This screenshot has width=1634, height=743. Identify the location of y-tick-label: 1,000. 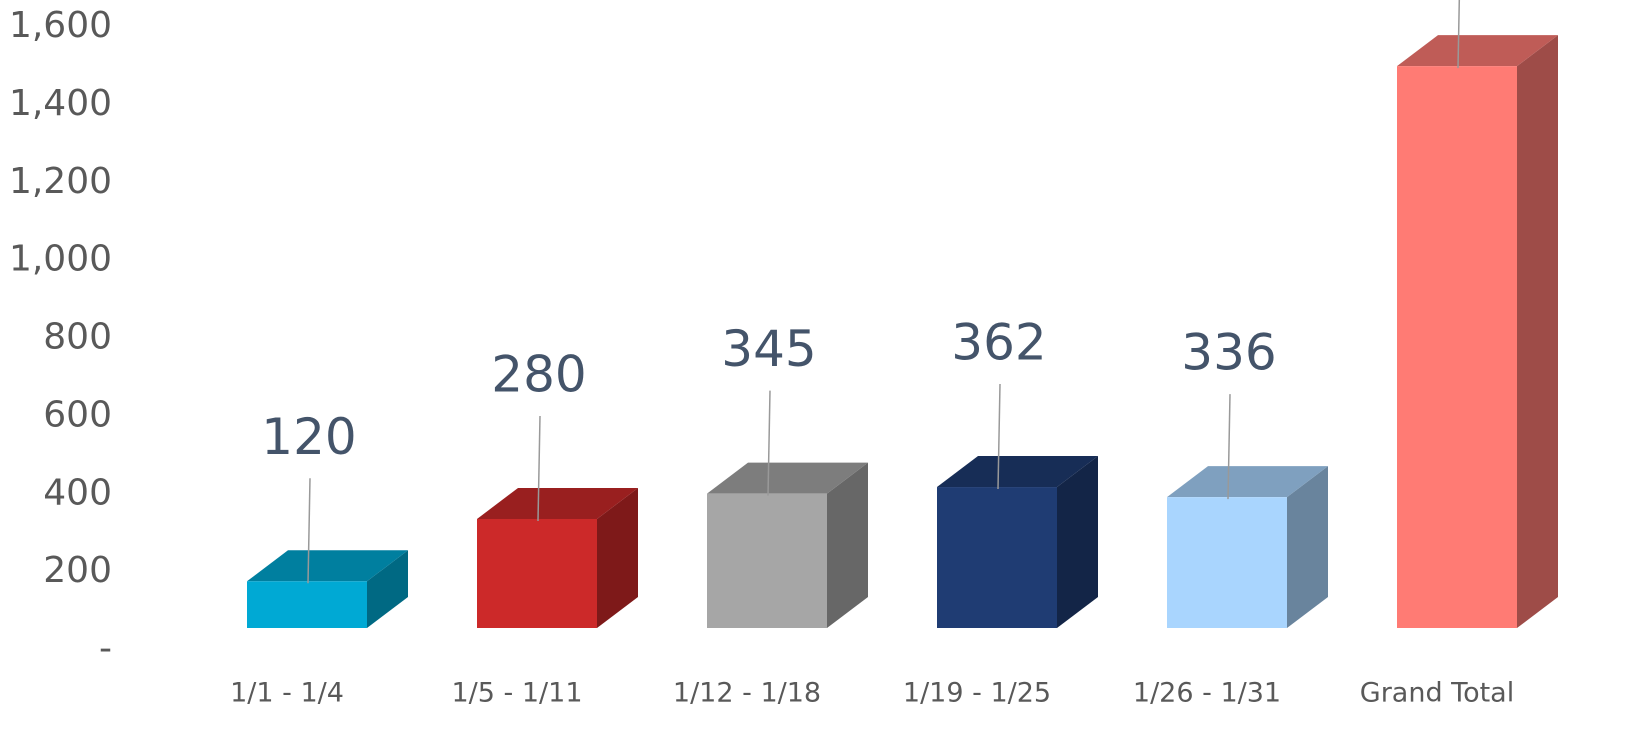
(60, 259).